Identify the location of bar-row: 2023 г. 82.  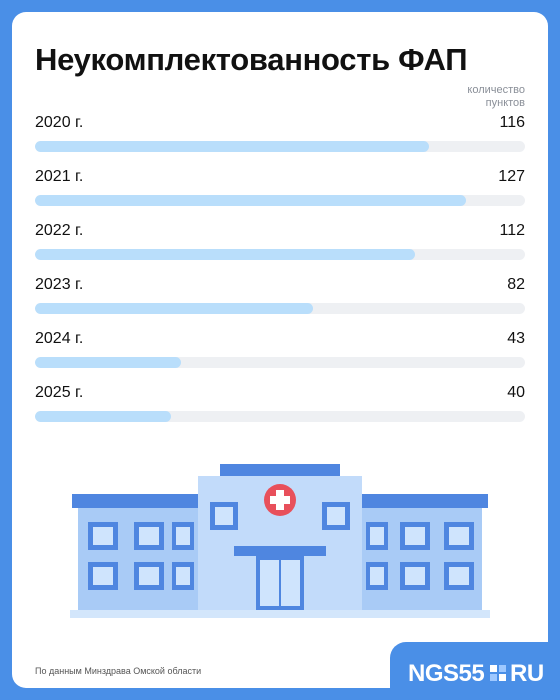
(280, 296).